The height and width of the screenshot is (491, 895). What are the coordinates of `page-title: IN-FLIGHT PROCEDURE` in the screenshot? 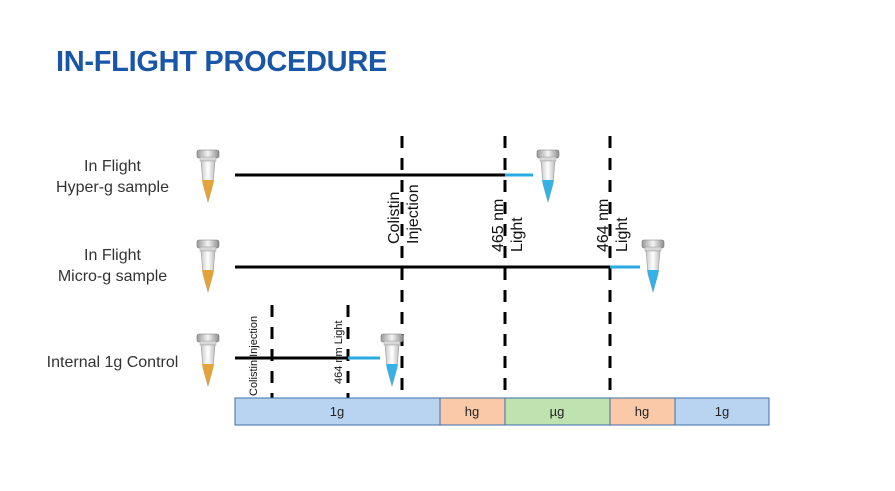 It's located at (222, 62).